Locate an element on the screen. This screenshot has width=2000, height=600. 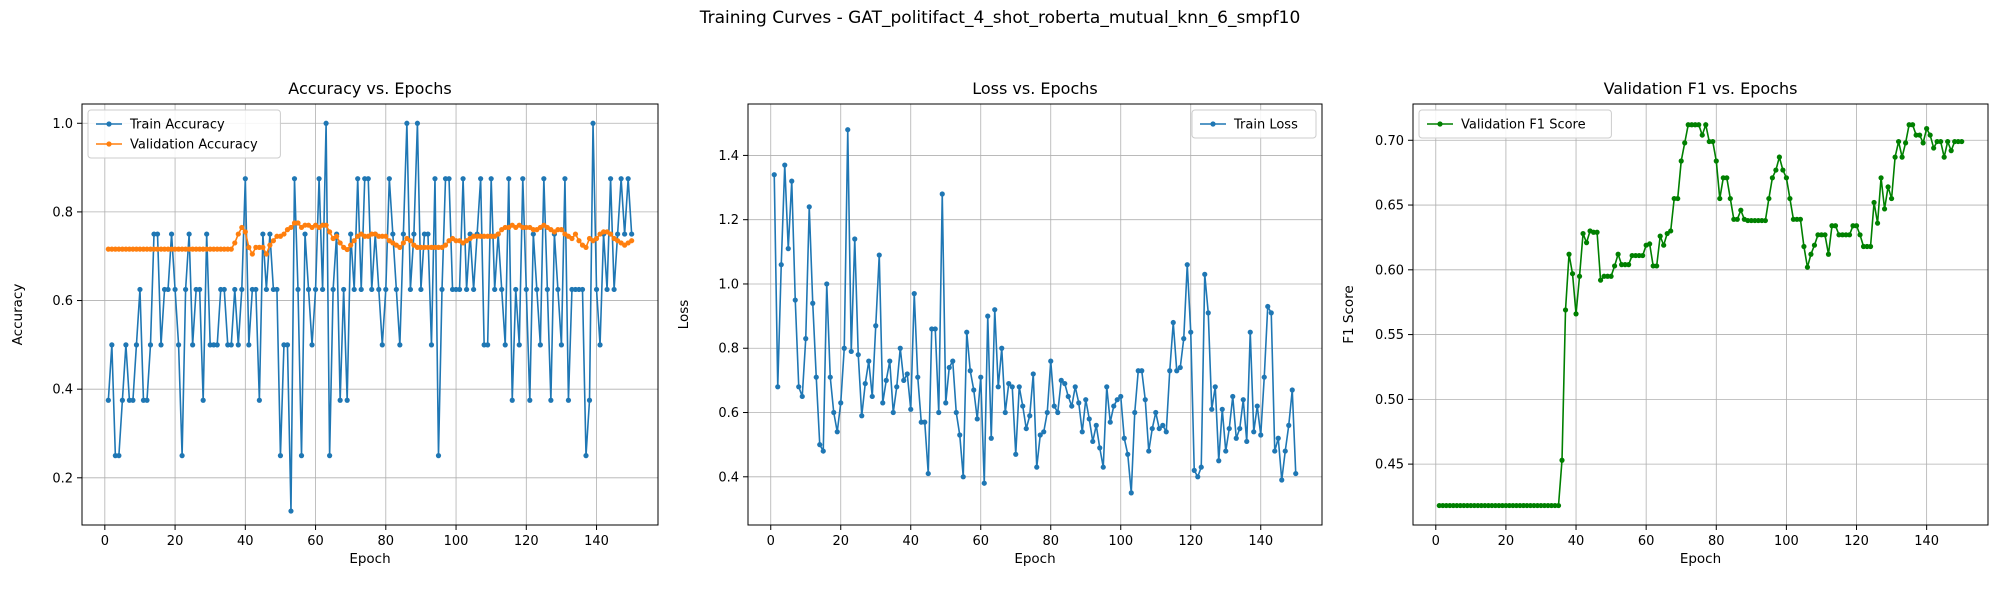
y-tick-label: 0.70 is located at coordinates (1389, 141).